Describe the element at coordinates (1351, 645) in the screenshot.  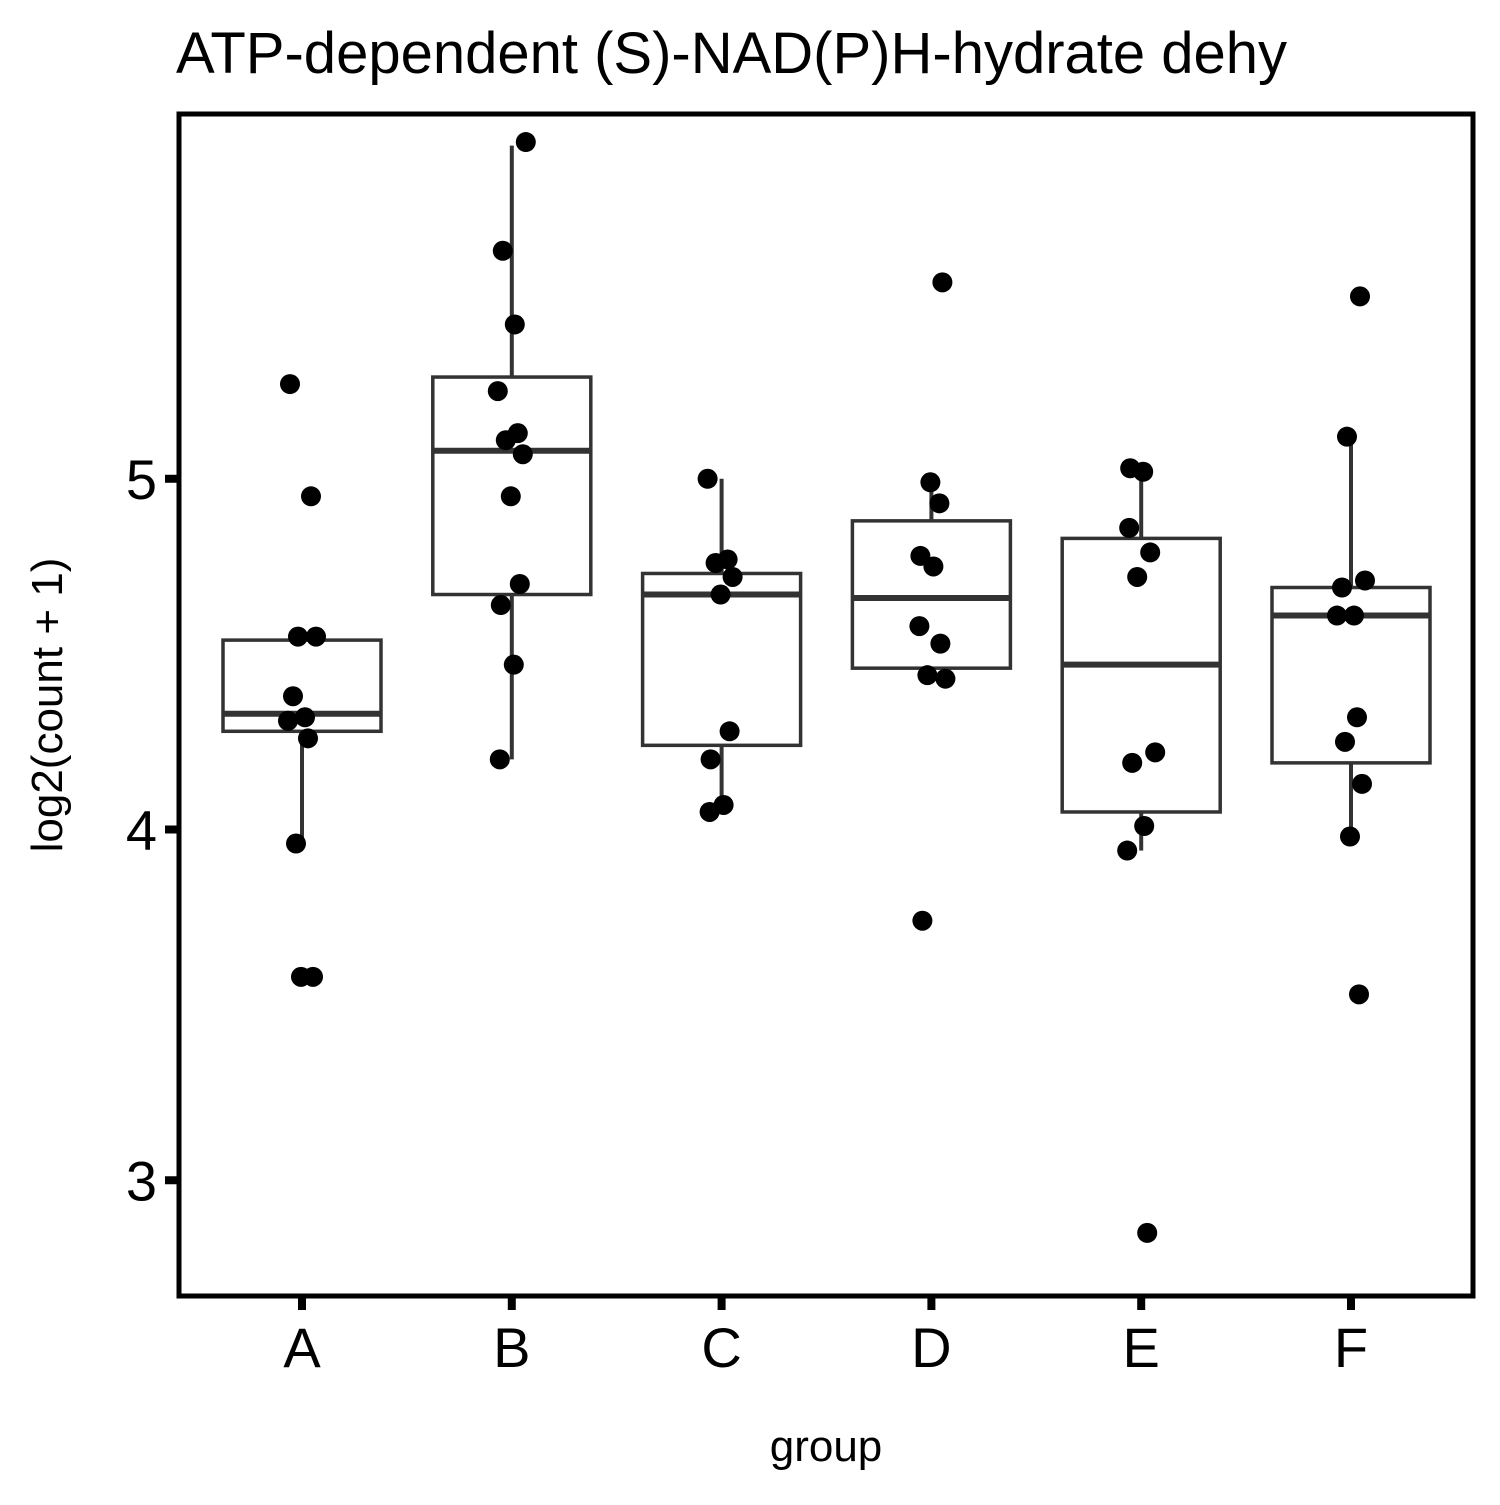
I see `points-f` at that location.